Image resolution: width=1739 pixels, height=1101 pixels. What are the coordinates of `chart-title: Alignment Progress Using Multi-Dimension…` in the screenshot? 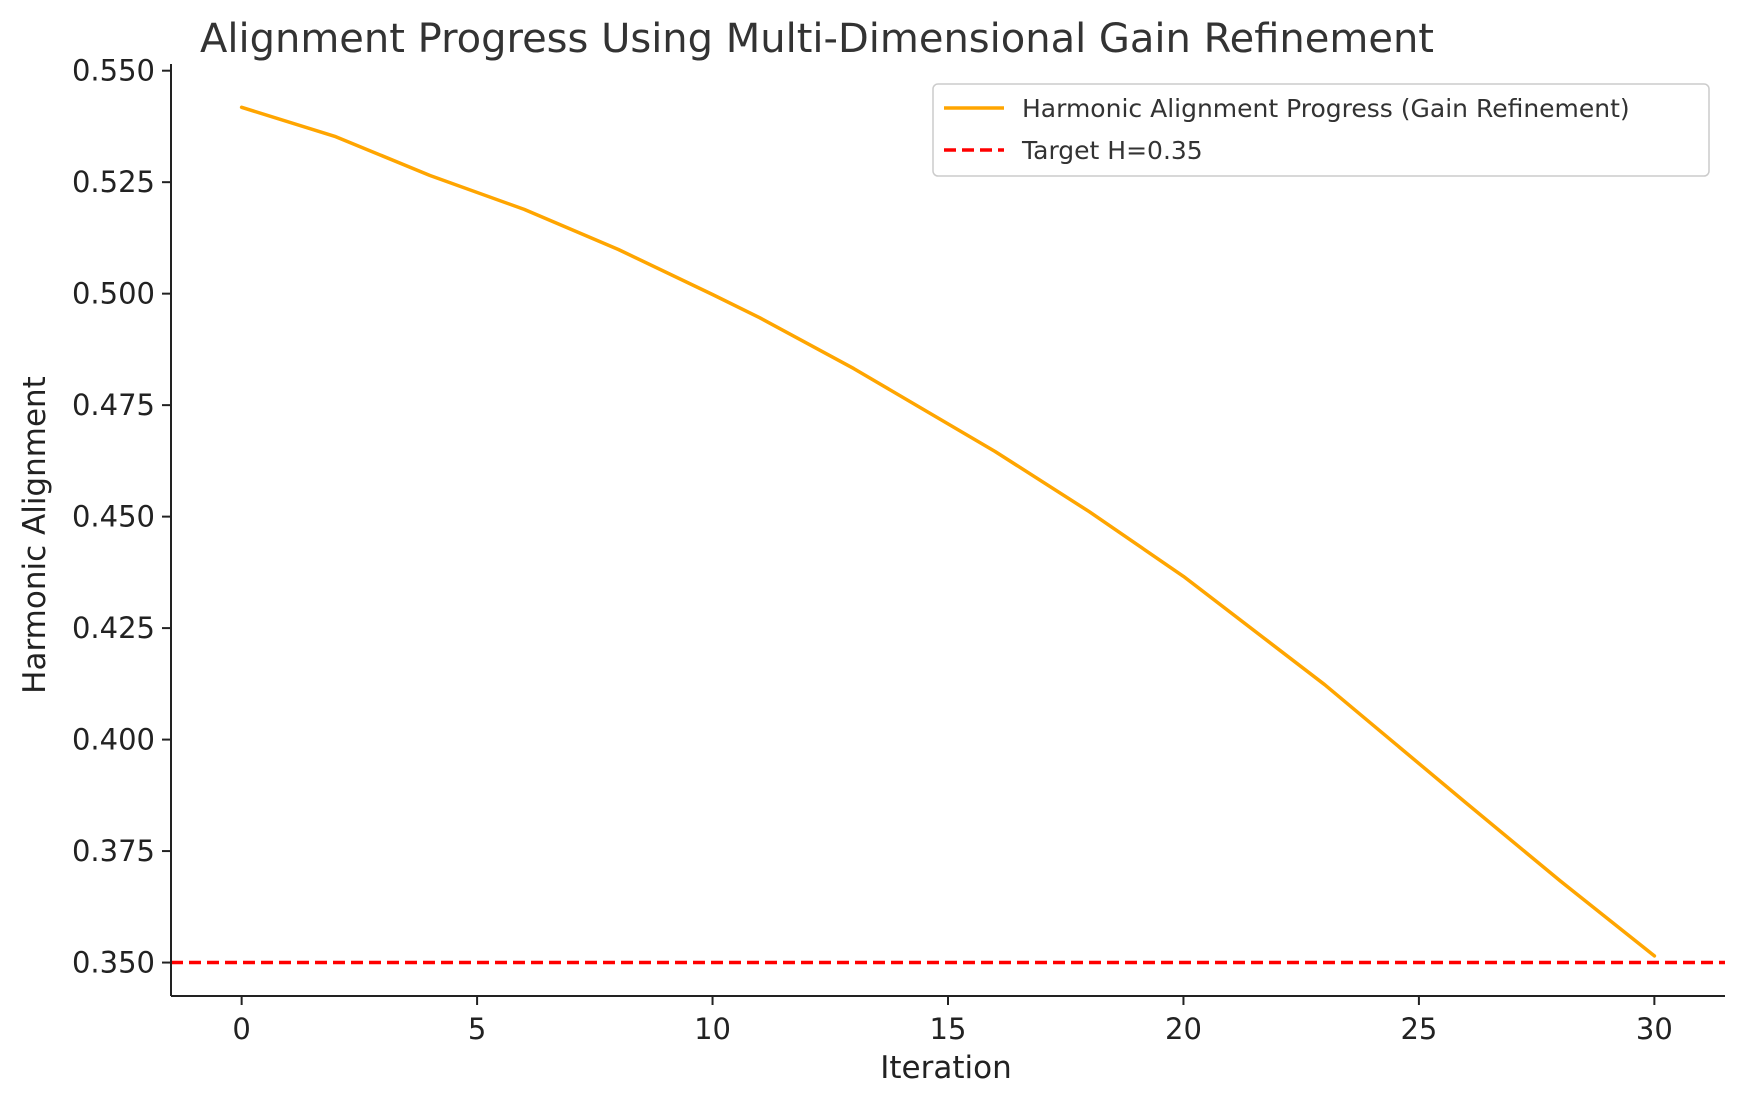 It's located at (817, 39).